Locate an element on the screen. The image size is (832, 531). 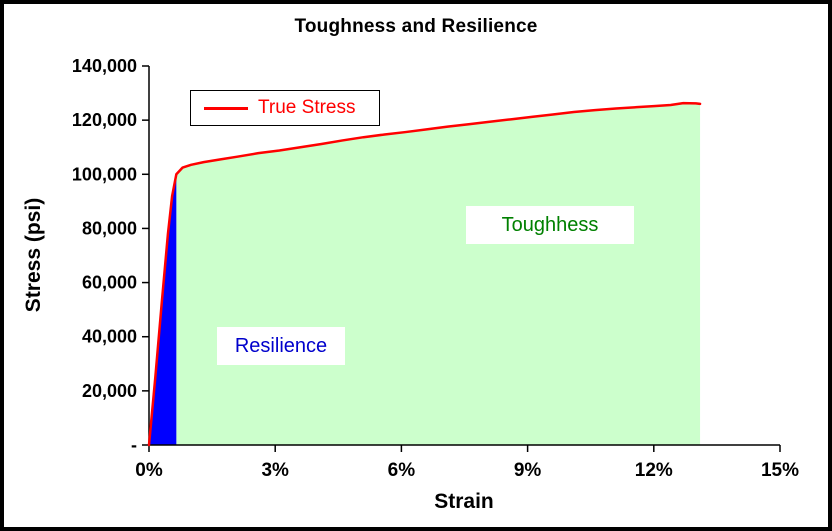
x-tick-label: 9% is located at coordinates (528, 470).